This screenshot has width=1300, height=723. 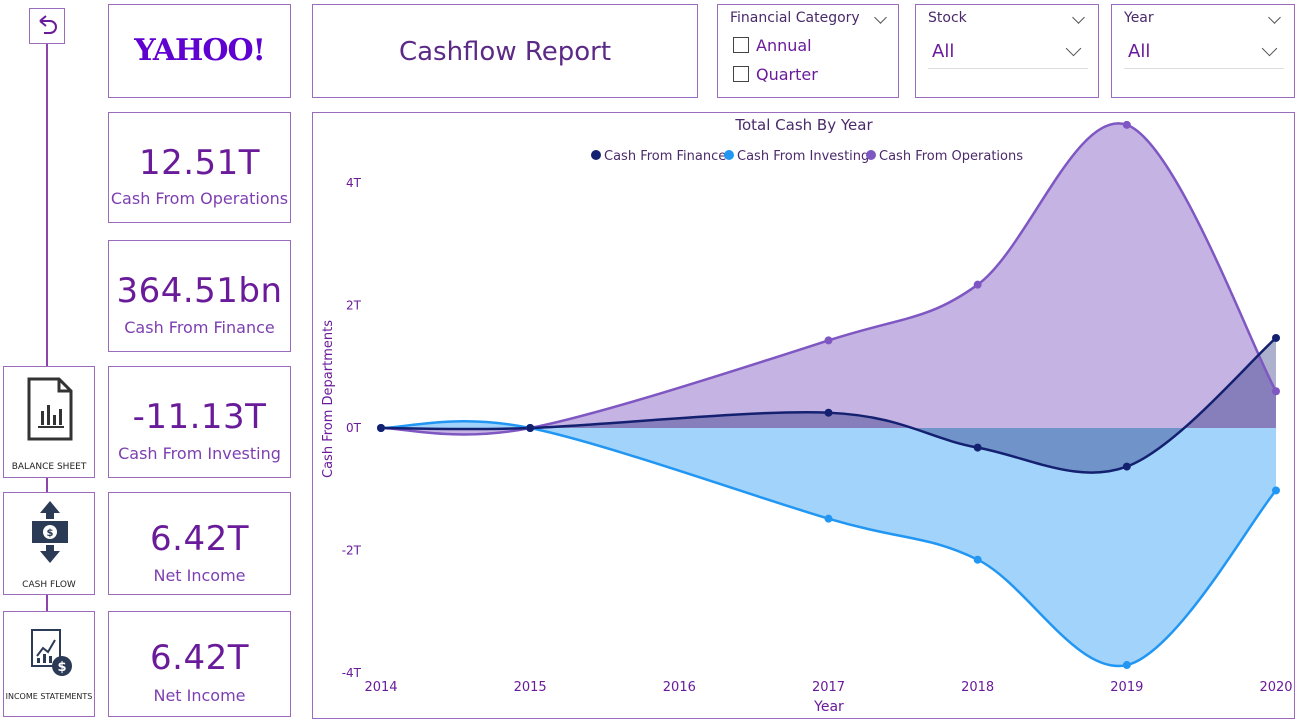 What do you see at coordinates (784, 45) in the screenshot?
I see `annual-option-label: Annual` at bounding box center [784, 45].